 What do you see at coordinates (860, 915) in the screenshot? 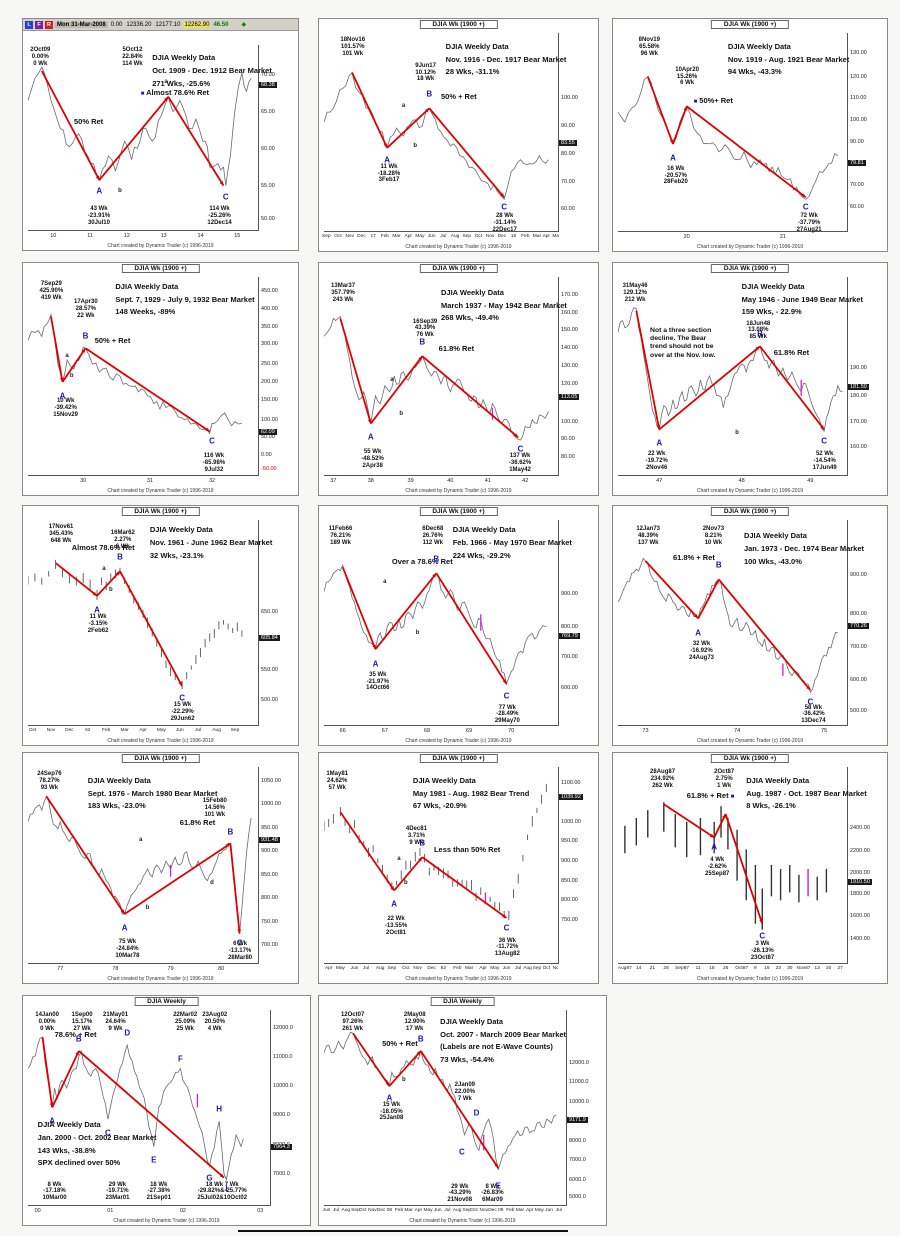
I see `y-axis-label: 1600.00` at bounding box center [860, 915].